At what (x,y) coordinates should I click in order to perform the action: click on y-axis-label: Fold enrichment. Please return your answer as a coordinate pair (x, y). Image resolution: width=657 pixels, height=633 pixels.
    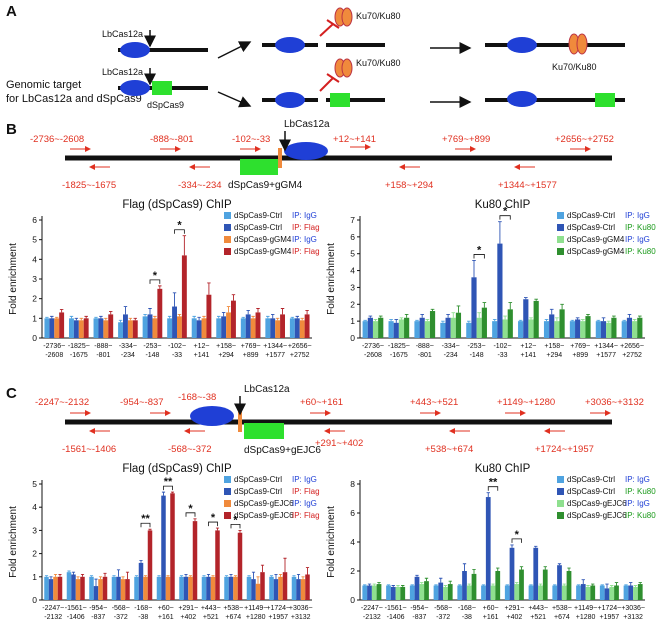
    Looking at the image, I should click on (13, 279).